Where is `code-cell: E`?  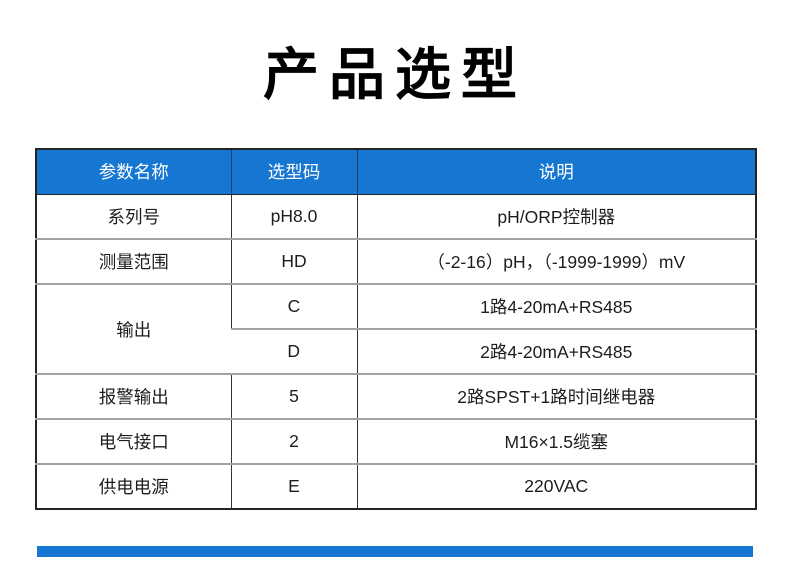
code-cell: E is located at coordinates (293, 486).